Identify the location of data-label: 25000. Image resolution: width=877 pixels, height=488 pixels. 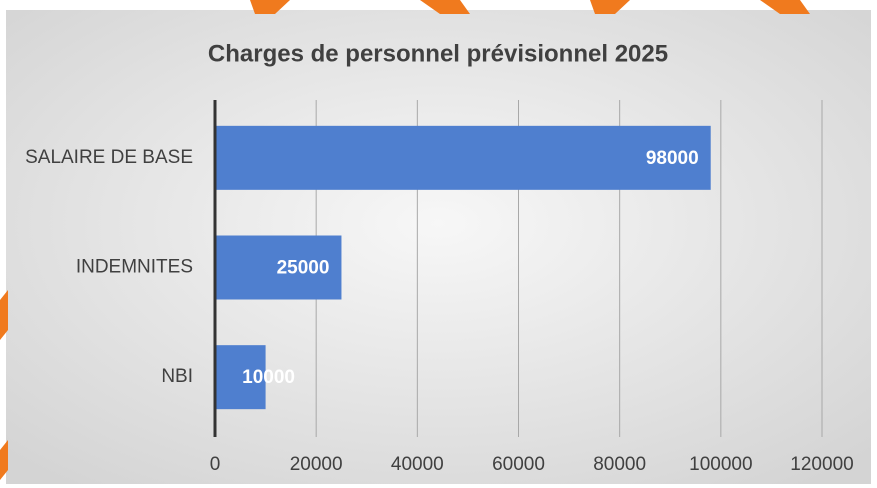
(303, 268).